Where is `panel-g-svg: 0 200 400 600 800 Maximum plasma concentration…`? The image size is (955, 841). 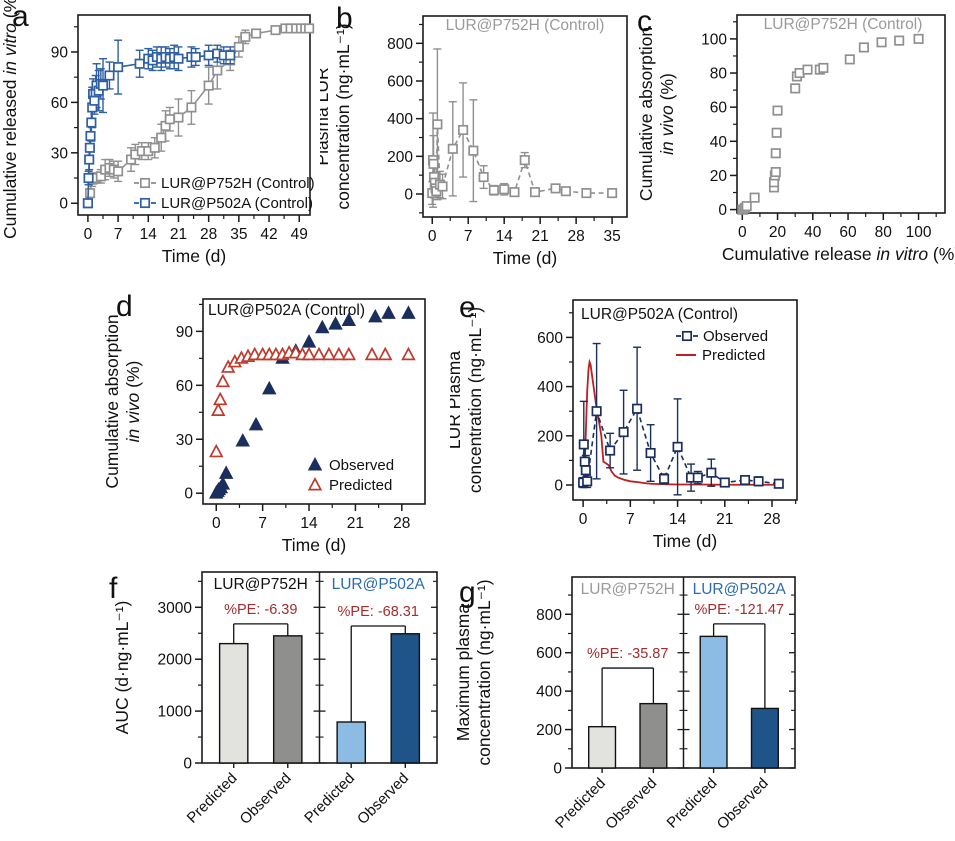
panel-g-svg: 0 200 400 600 800 Maximum plasma concentration… is located at coordinates (624, 704).